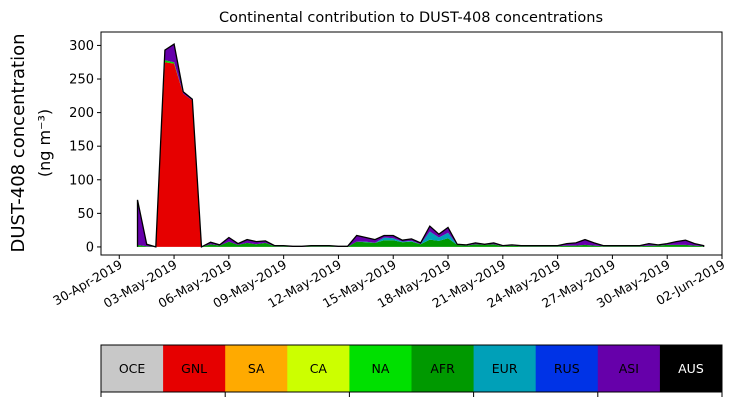 The image size is (730, 406). I want to click on colorbar-label: AFR, so click(442, 368).